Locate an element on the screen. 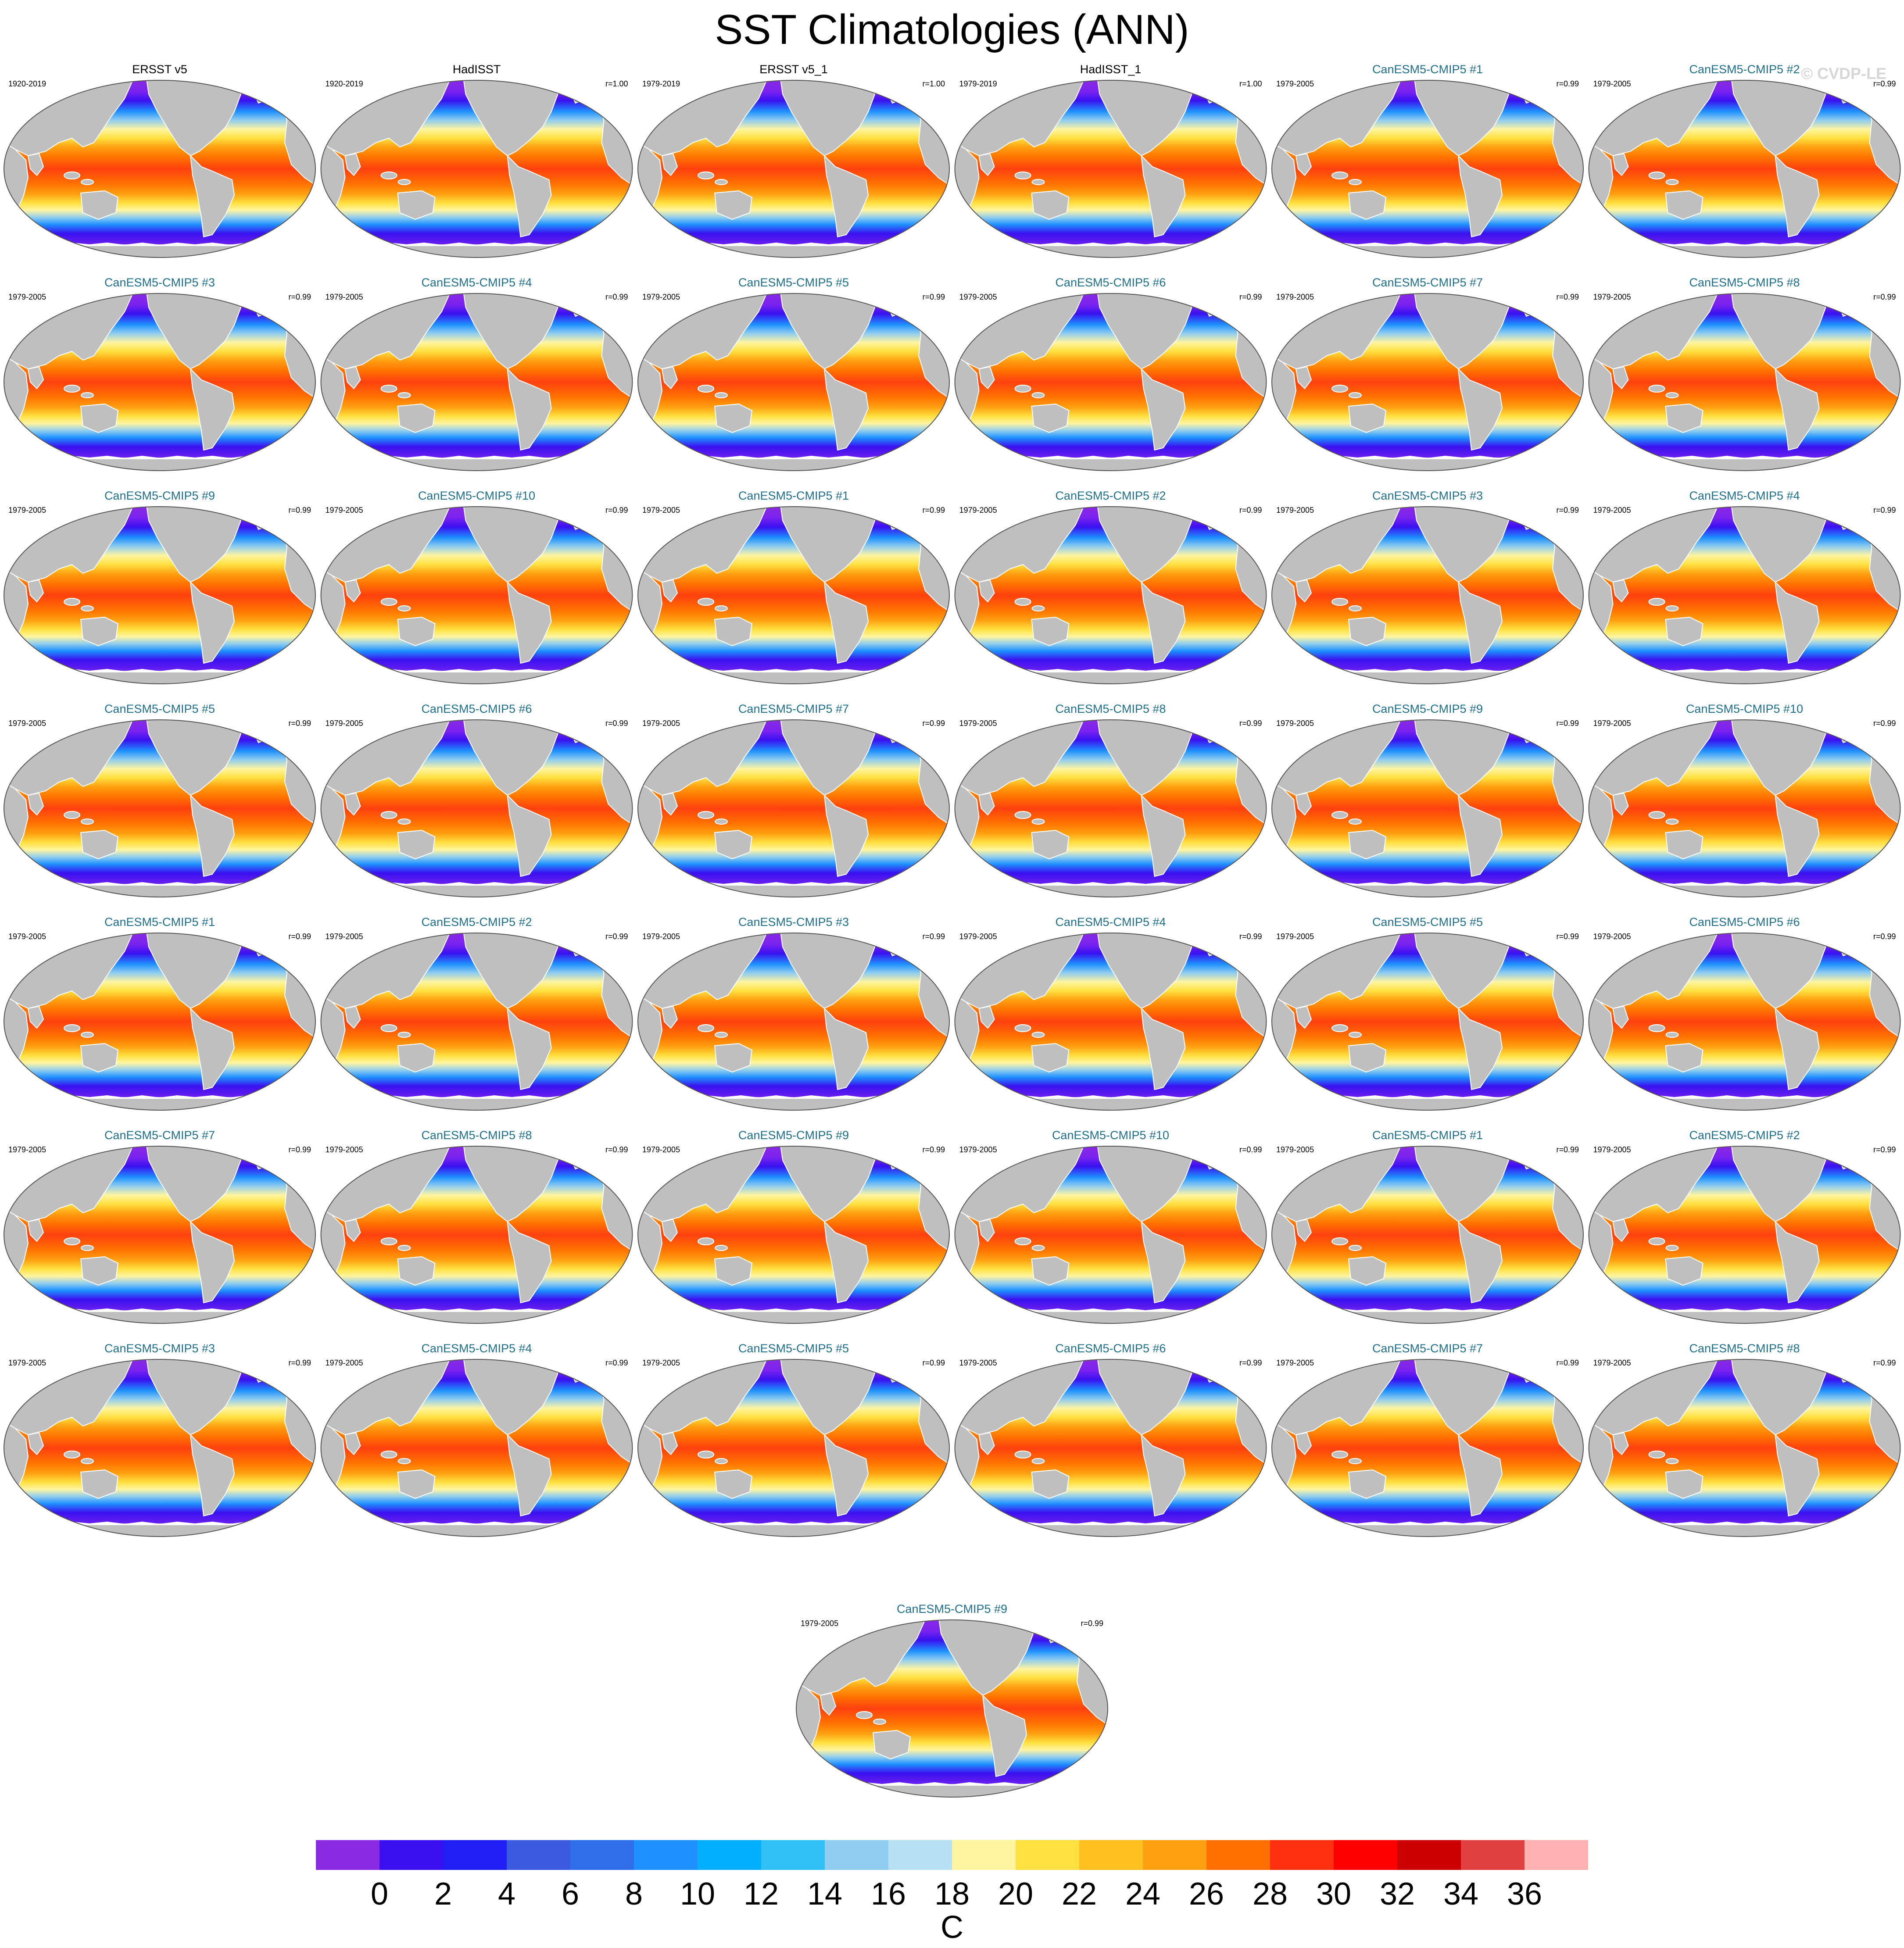 This screenshot has width=1904, height=1948. colorbar-tick-label: 34 is located at coordinates (1460, 1895).